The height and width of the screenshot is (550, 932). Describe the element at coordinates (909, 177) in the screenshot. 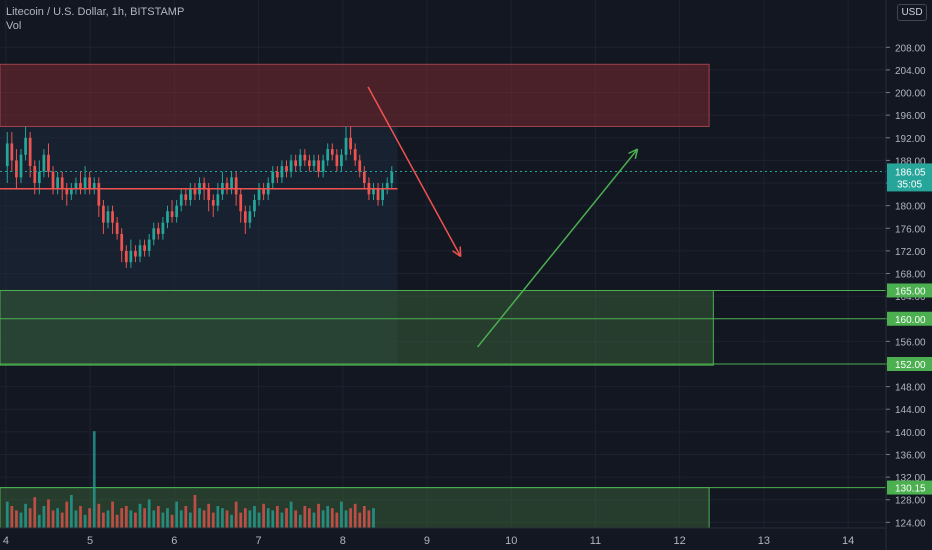

I see `current-price-tag` at that location.